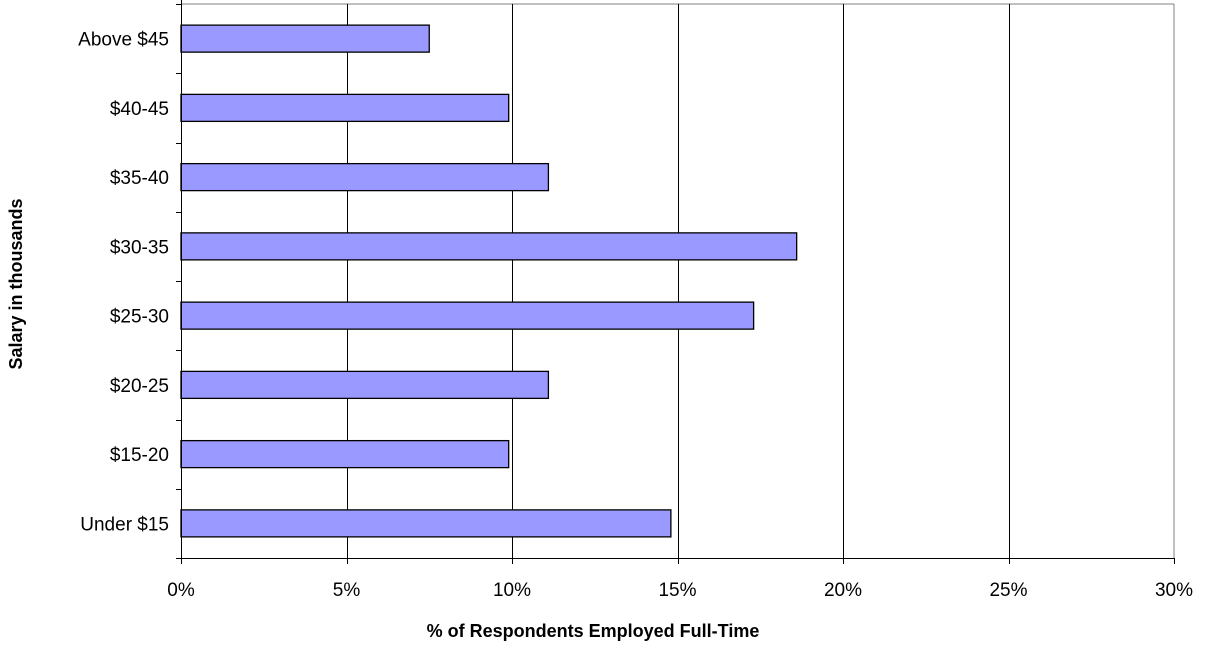  Describe the element at coordinates (512, 590) in the screenshot. I see `x-tick-label: 10%` at that location.